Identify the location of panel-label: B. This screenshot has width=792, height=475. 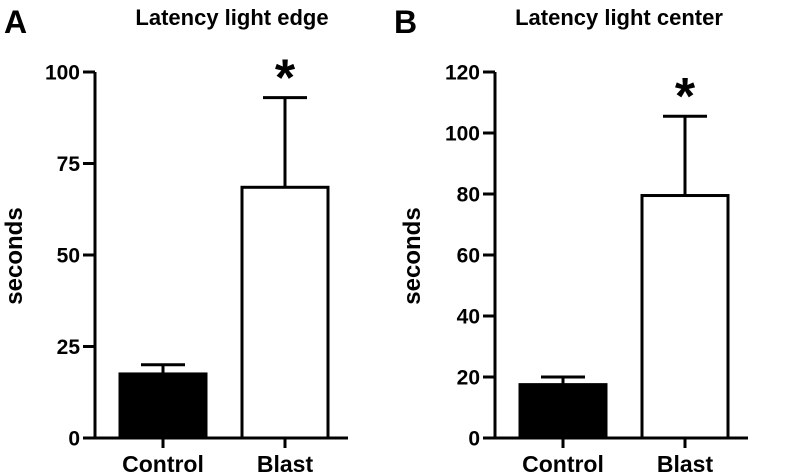
(405, 22).